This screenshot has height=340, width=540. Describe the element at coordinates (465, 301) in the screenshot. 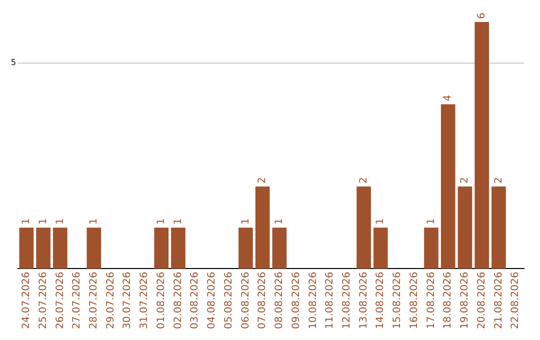

I see `x-tick-label: 19.08.2026` at that location.